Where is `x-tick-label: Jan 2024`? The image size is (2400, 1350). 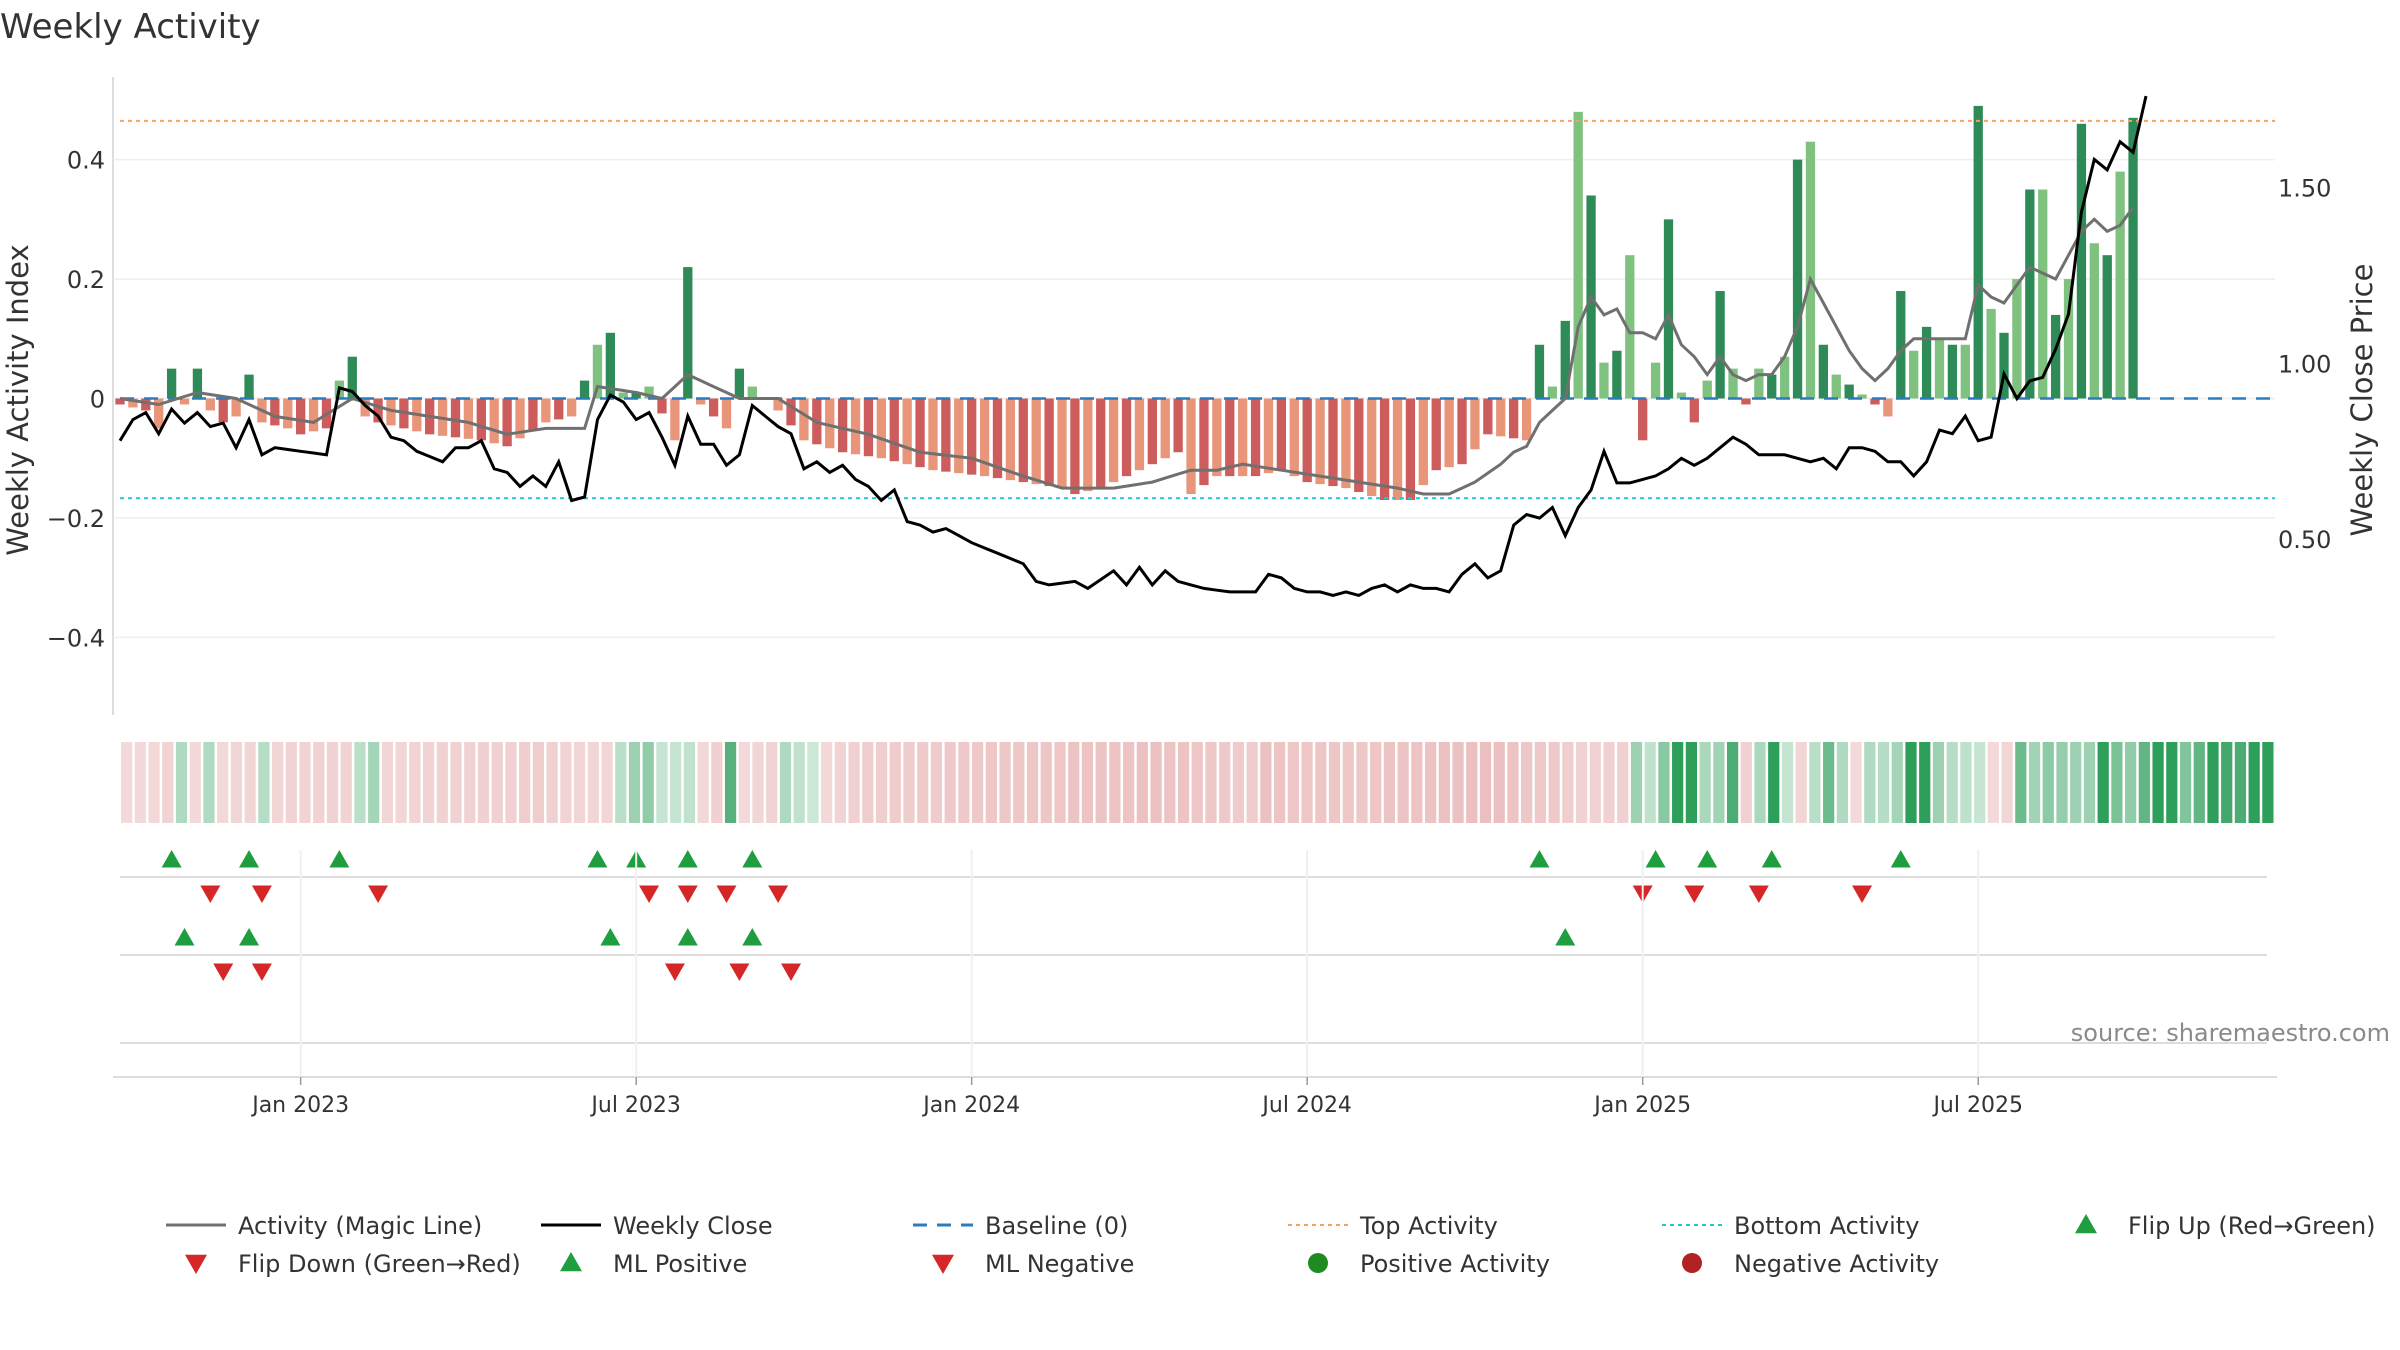 x-tick-label: Jan 2024 is located at coordinates (970, 1105).